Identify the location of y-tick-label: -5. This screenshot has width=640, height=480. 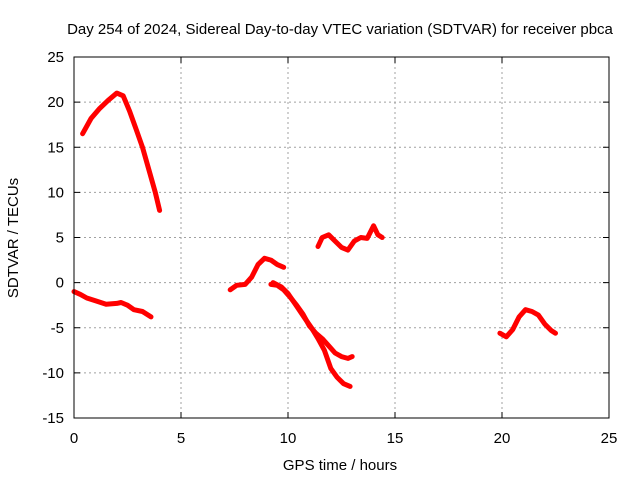
(57, 328).